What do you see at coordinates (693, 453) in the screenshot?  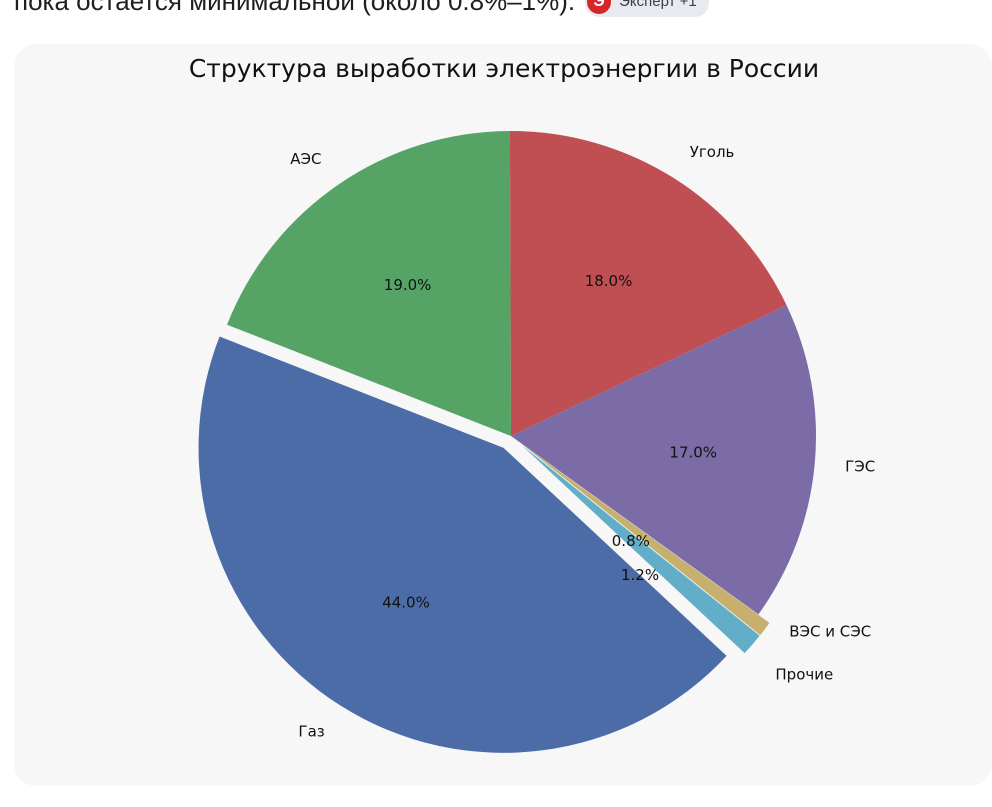 I see `pct-label-3: 17.0%` at bounding box center [693, 453].